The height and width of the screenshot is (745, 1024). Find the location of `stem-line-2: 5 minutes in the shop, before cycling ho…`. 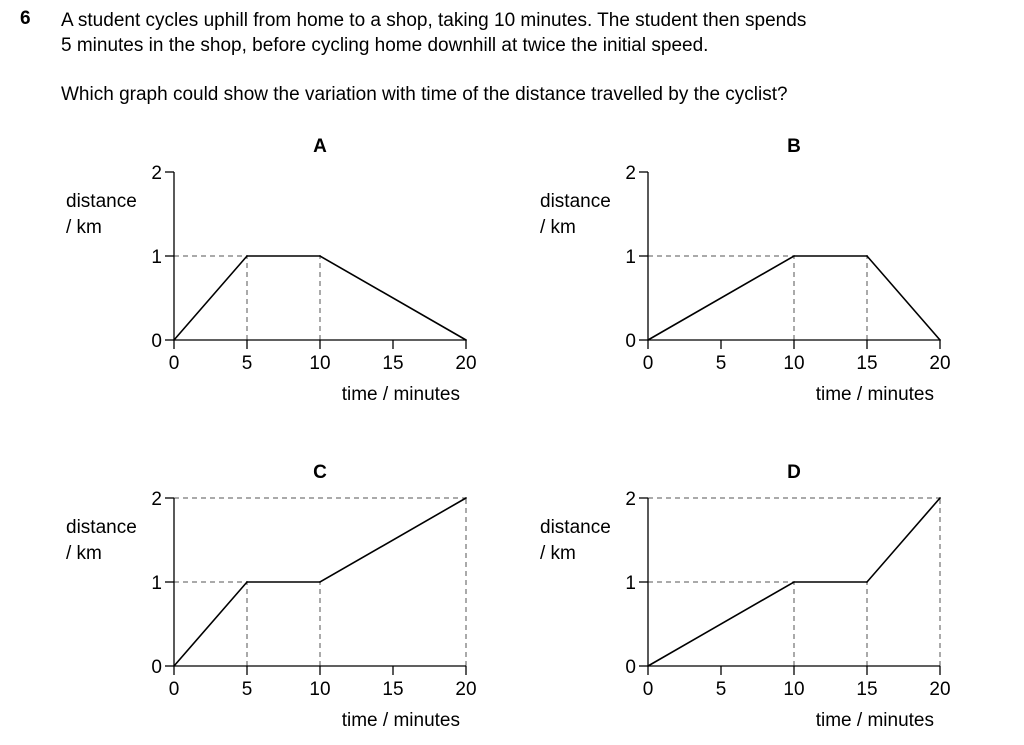

stem-line-2: 5 minutes in the shop, before cycling ho… is located at coordinates (385, 45).